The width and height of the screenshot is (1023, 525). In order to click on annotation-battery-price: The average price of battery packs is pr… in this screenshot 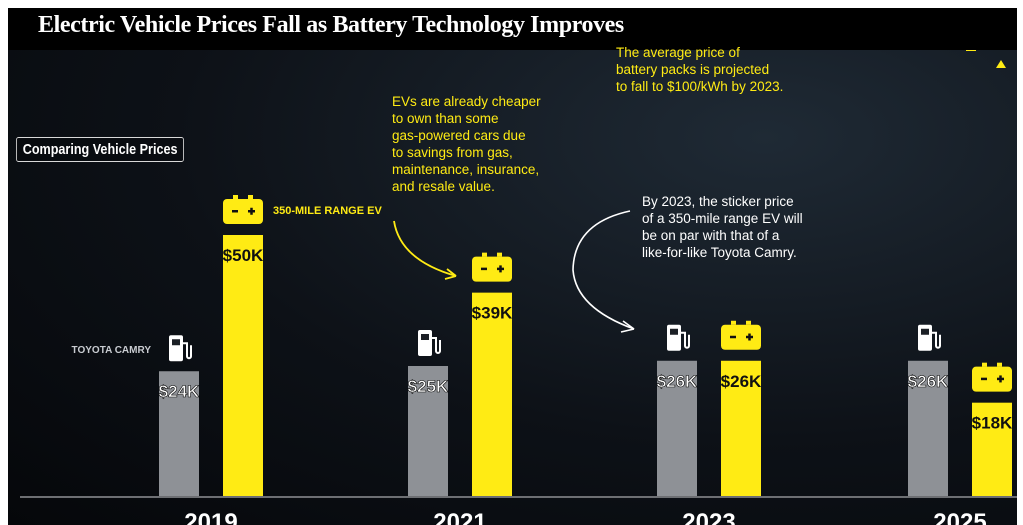, I will do `click(700, 69)`.